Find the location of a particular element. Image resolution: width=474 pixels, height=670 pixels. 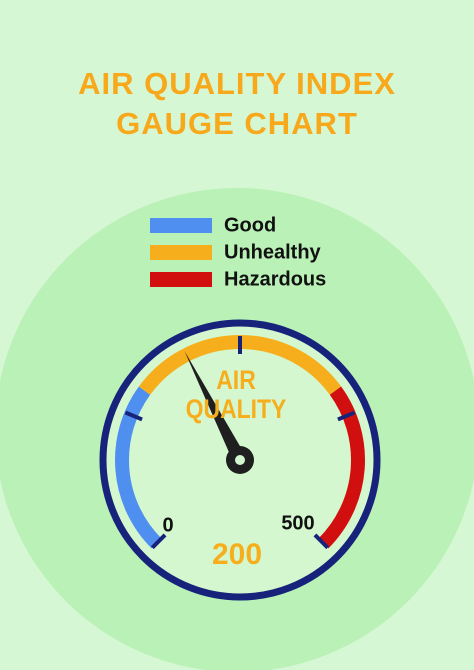

chart-title: AIR QUALITY INDEX GAUGE CHART is located at coordinates (237, 103).